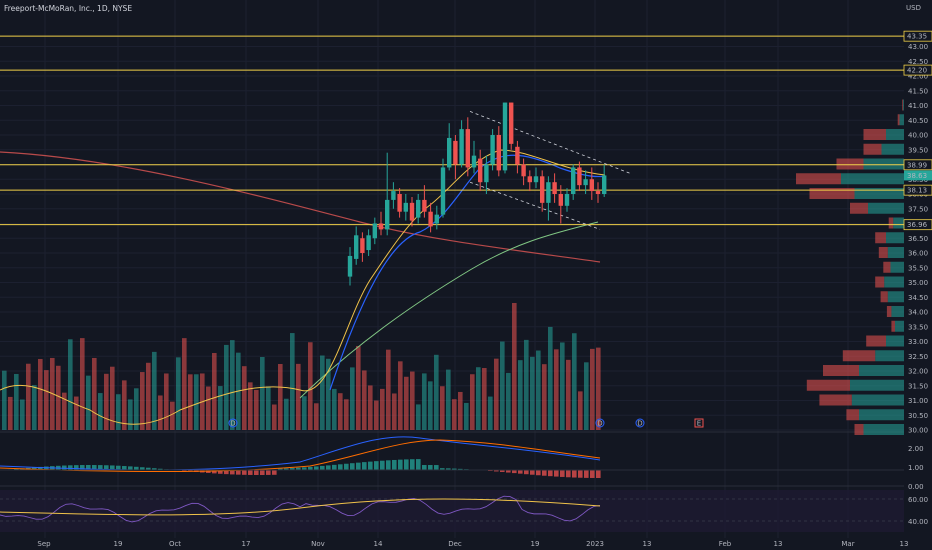 This screenshot has width=932, height=550. I want to click on price-tick-label: 42.50, so click(918, 62).